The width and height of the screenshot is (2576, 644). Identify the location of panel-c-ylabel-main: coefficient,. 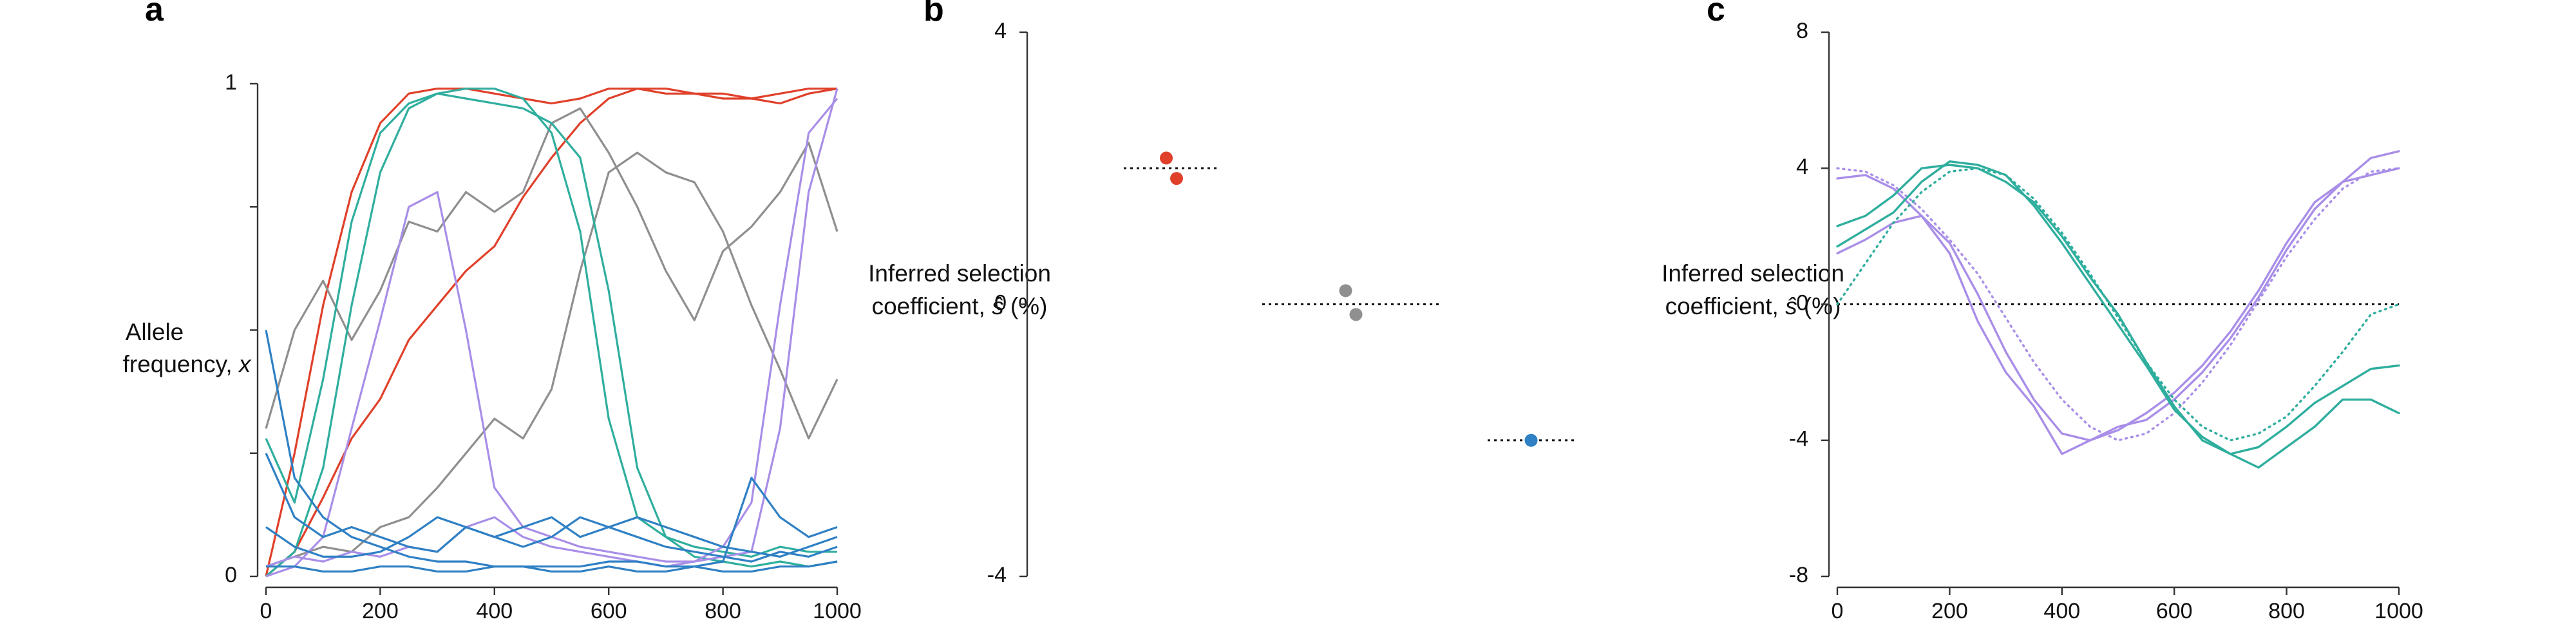
(1725, 306).